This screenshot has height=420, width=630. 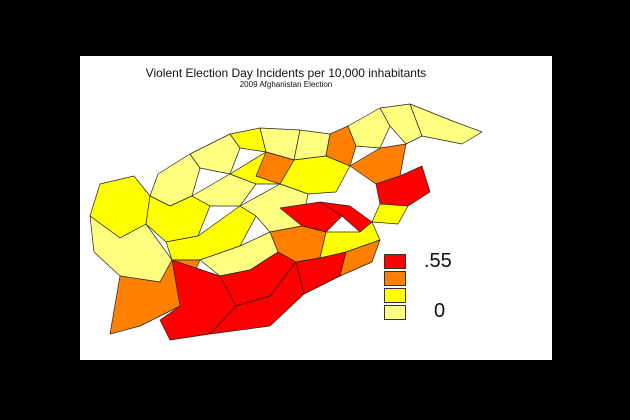 What do you see at coordinates (440, 311) in the screenshot?
I see `legend-low-label: 0` at bounding box center [440, 311].